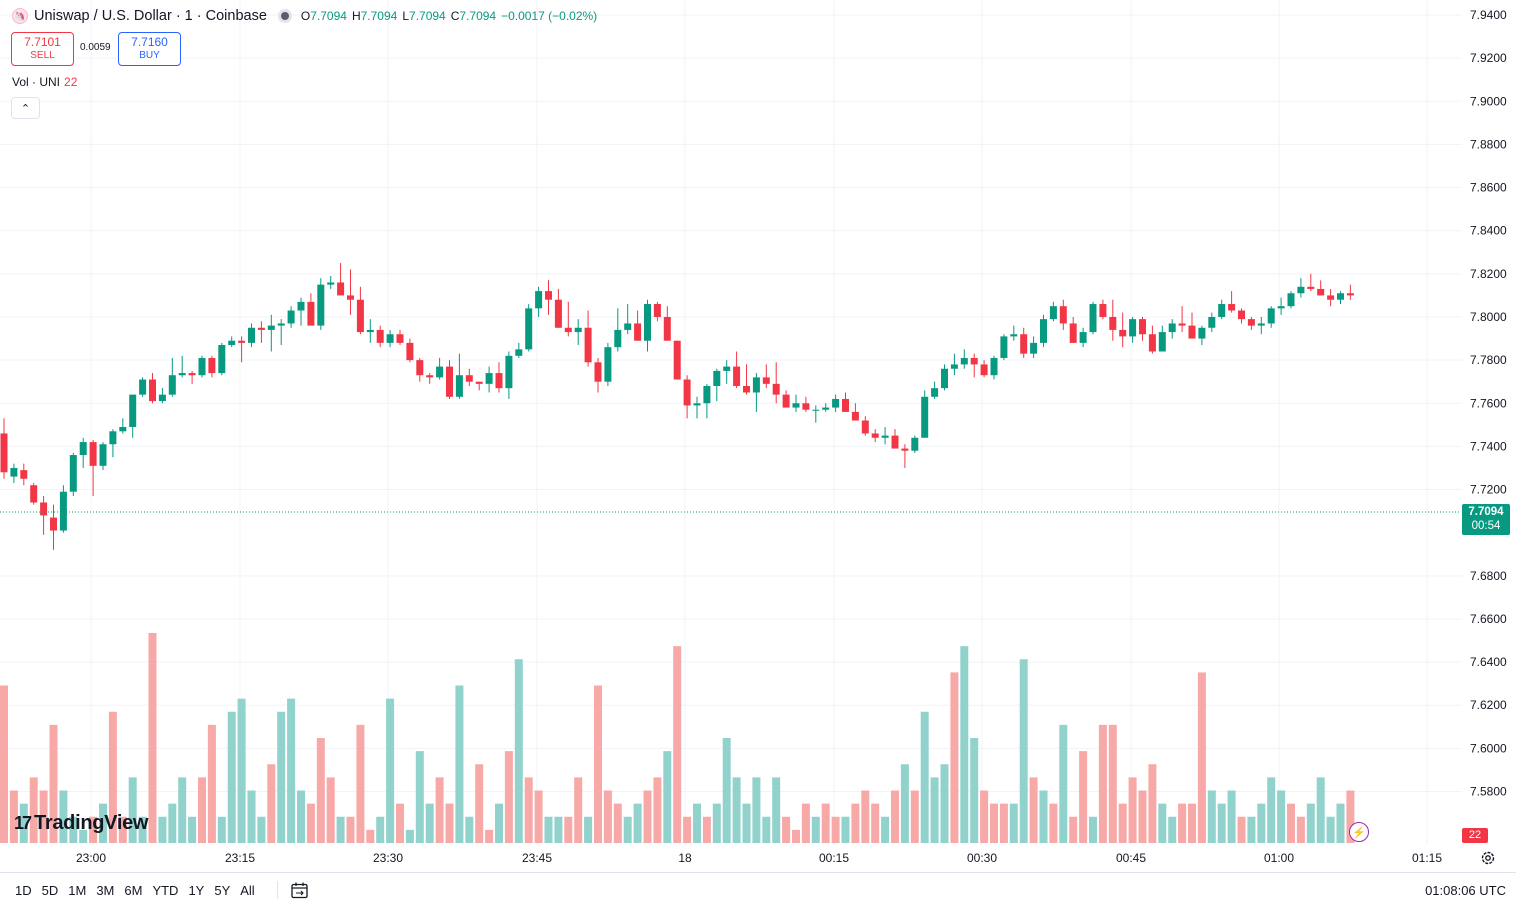 The image size is (1516, 905). What do you see at coordinates (284, 16) in the screenshot?
I see `market-status-icon` at bounding box center [284, 16].